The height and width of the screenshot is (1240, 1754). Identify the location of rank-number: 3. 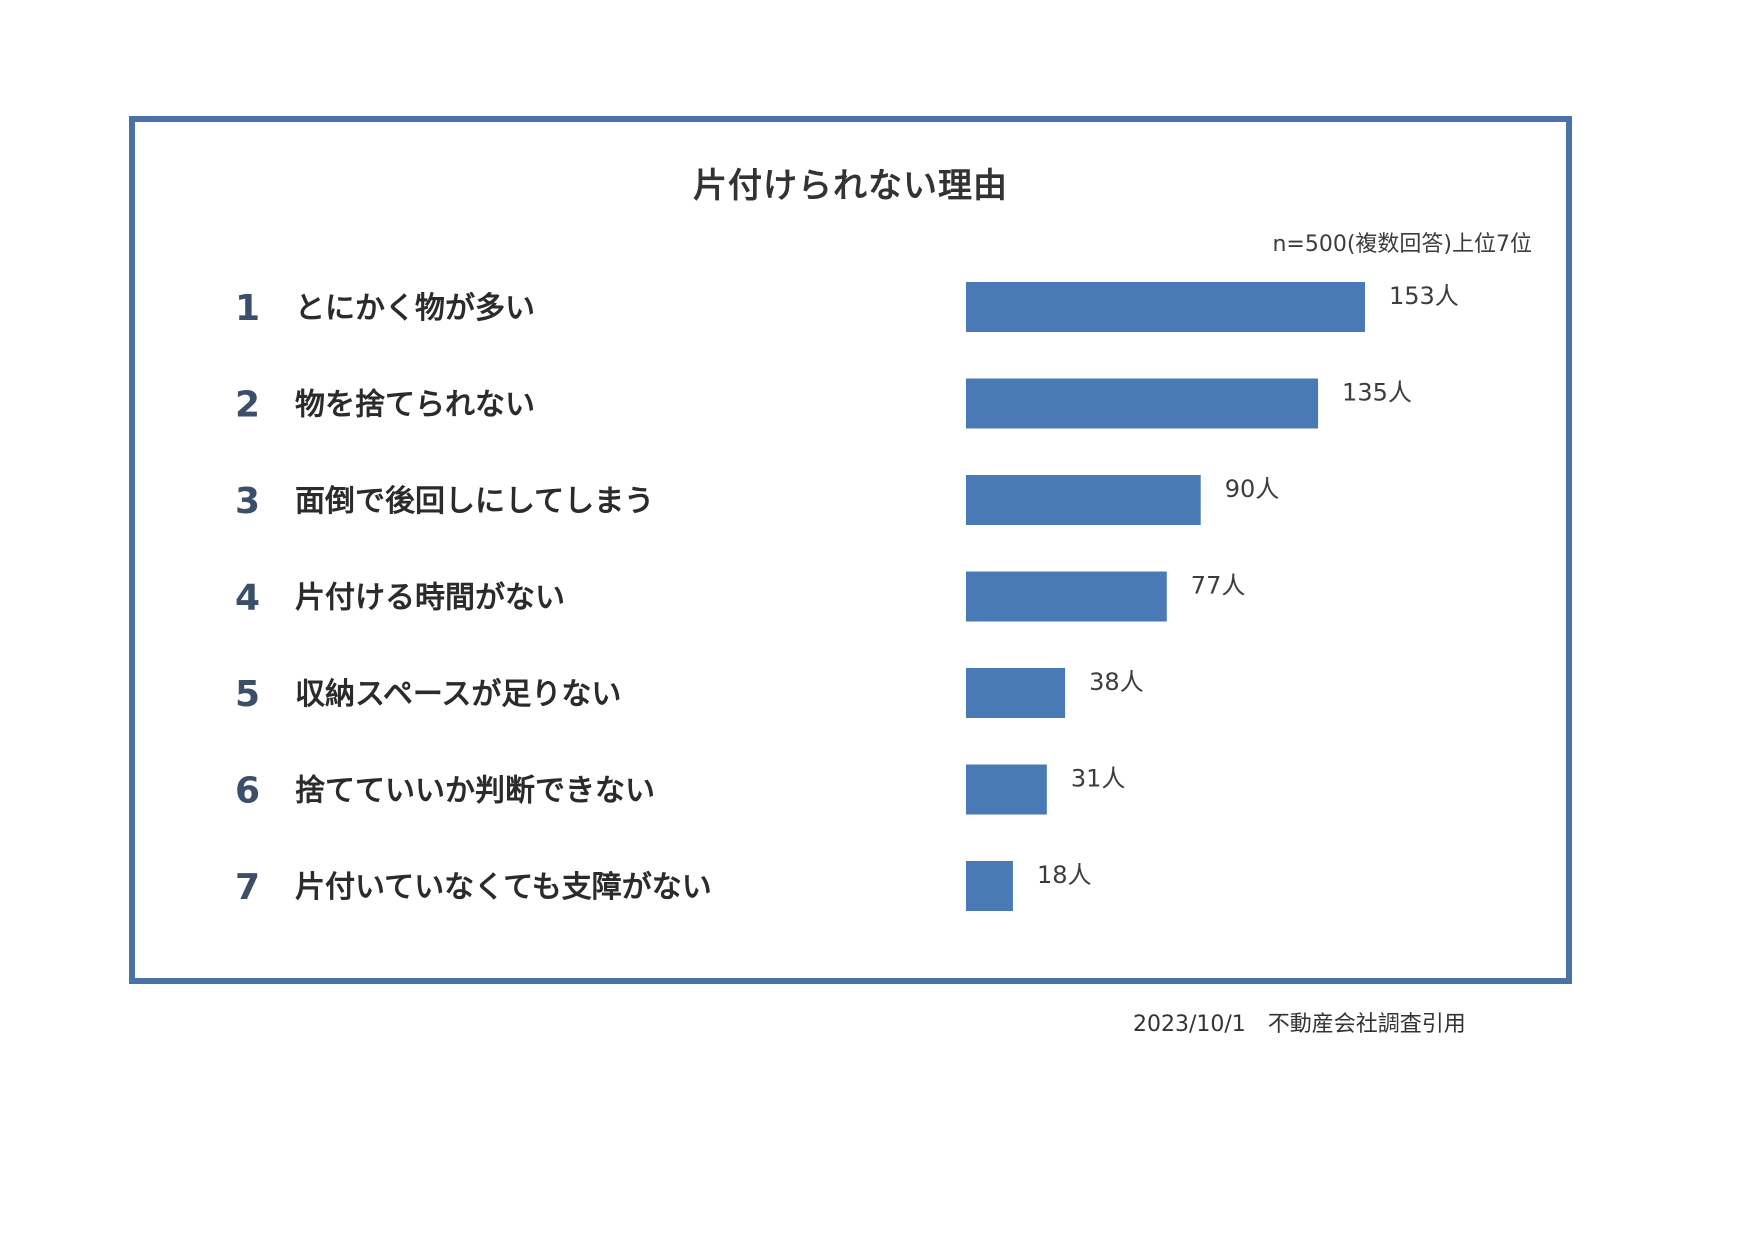
(247, 501).